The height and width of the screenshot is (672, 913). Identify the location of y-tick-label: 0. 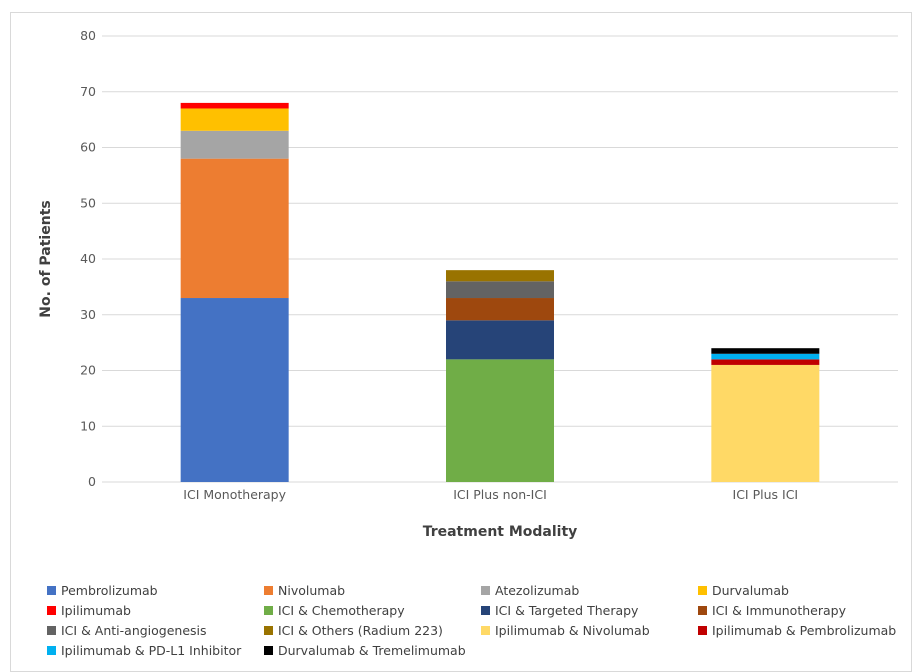
(92, 481).